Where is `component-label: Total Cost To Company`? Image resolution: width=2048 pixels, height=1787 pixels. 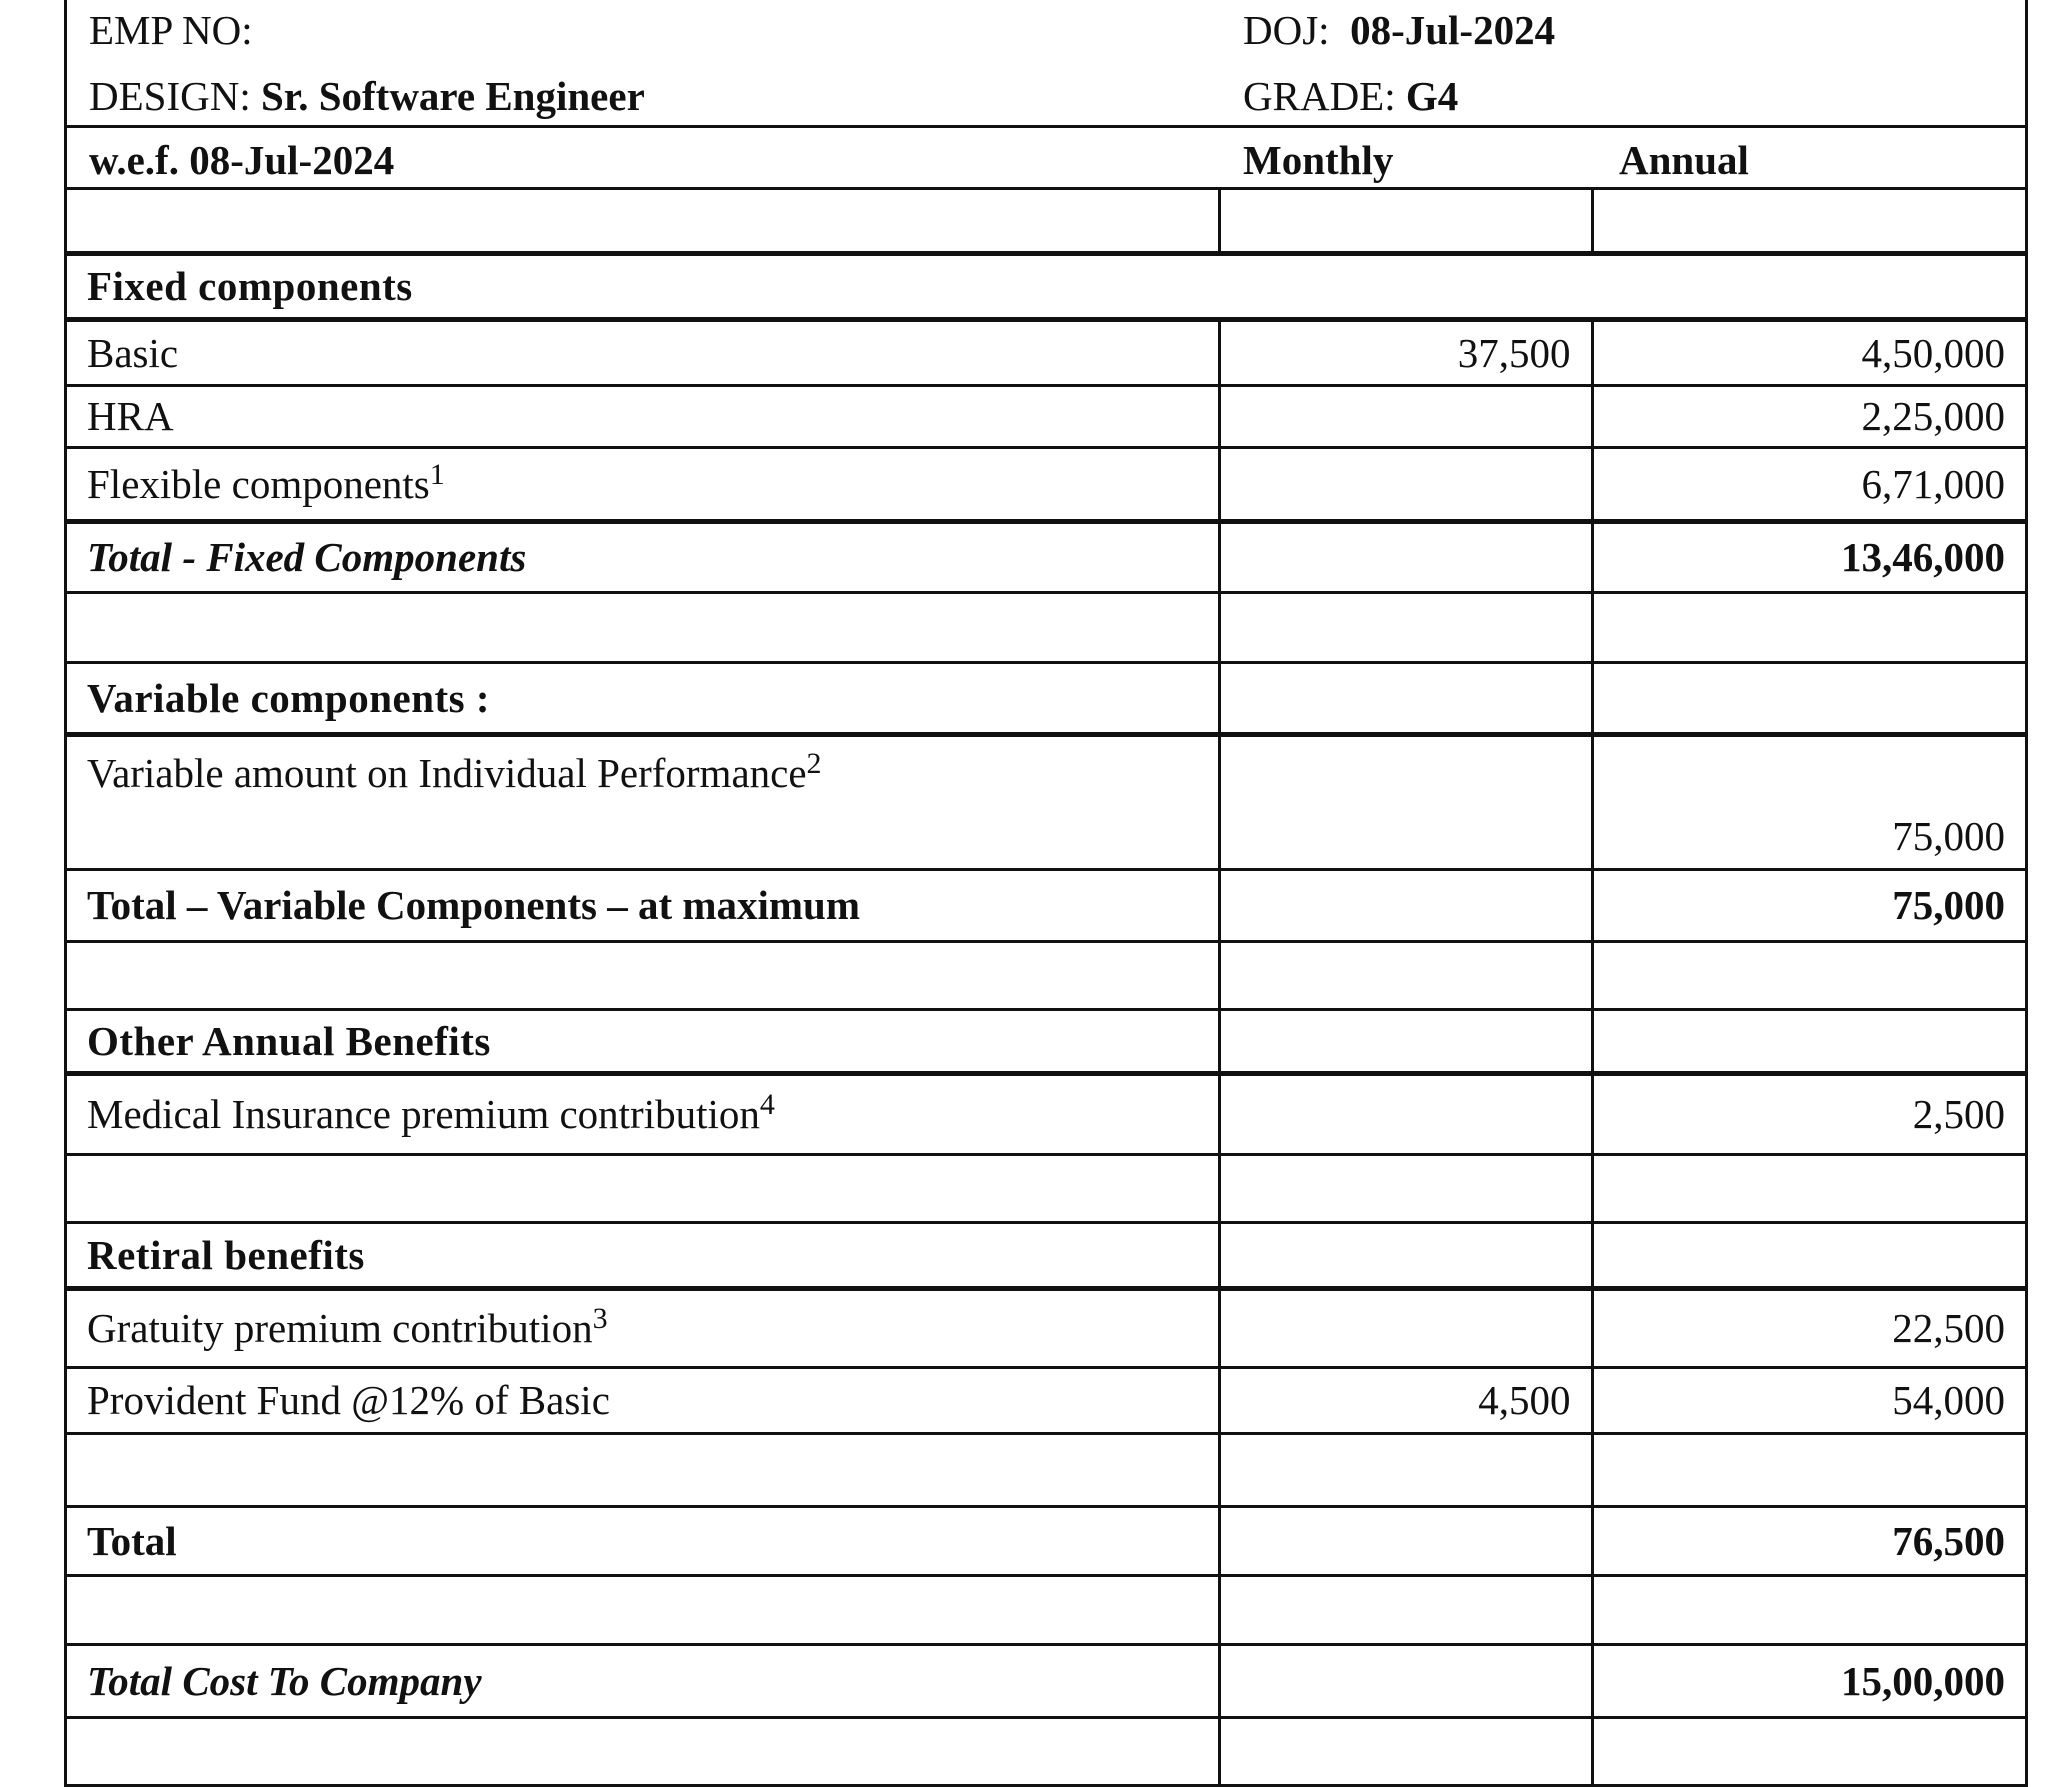 component-label: Total Cost To Company is located at coordinates (643, 1681).